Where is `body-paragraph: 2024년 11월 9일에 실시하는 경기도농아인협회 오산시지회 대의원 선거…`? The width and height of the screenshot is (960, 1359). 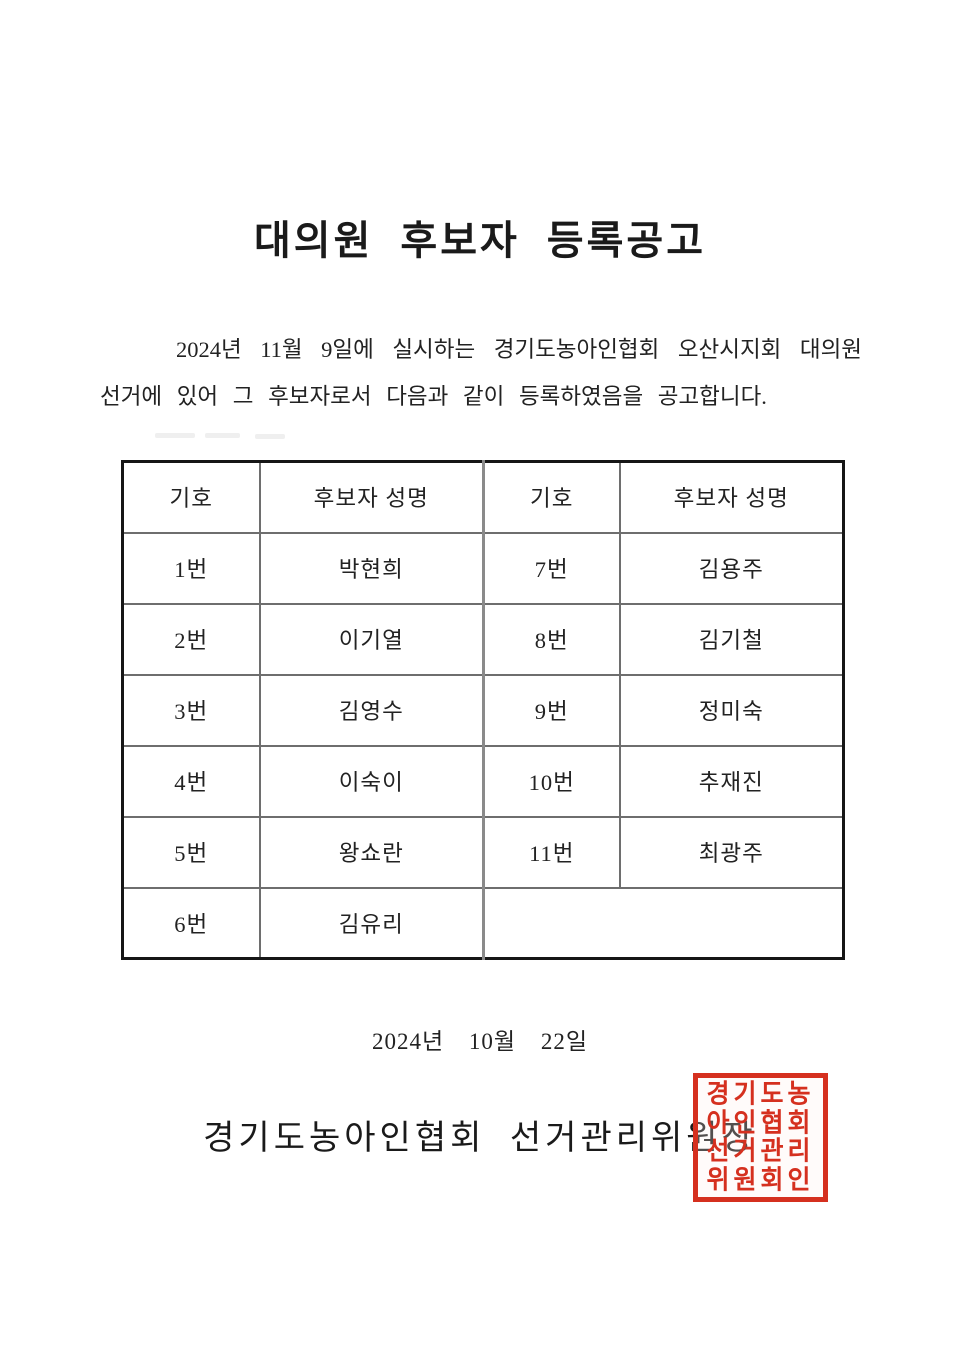 body-paragraph: 2024년 11월 9일에 실시하는 경기도농아인협회 오산시지회 대의원 선거… is located at coordinates (481, 373).